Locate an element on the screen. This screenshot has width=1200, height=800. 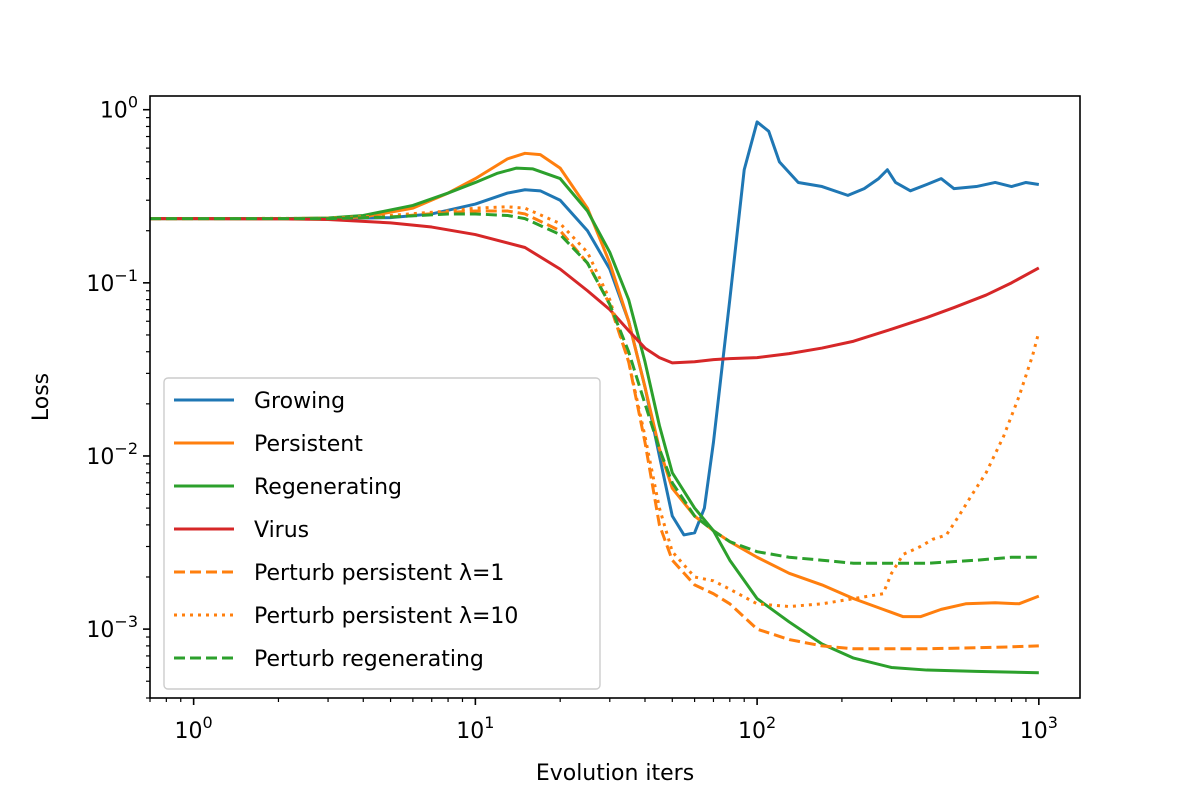
x-tick-label: 10³ is located at coordinates (1039, 728).